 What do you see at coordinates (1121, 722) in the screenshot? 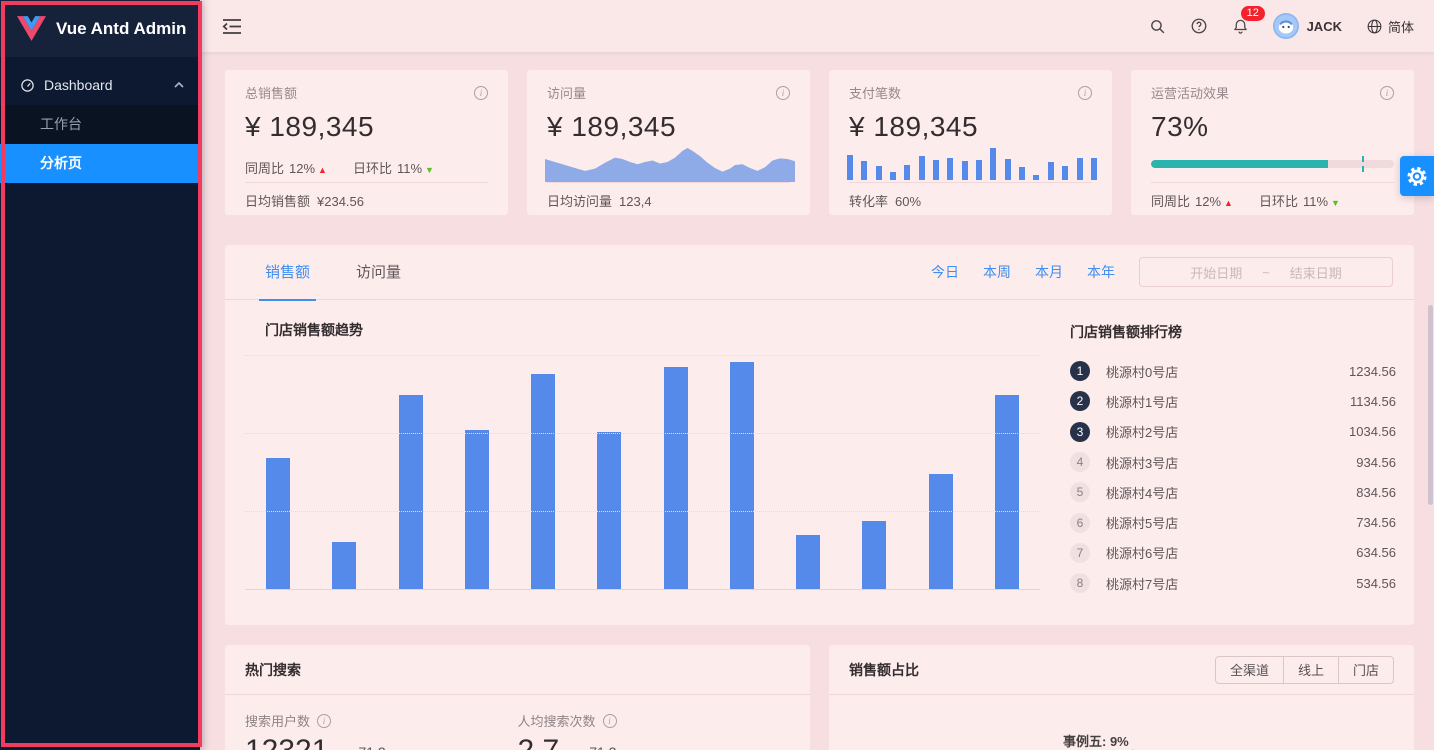
I see `sales-share-chart: 事例五: 9%` at bounding box center [1121, 722].